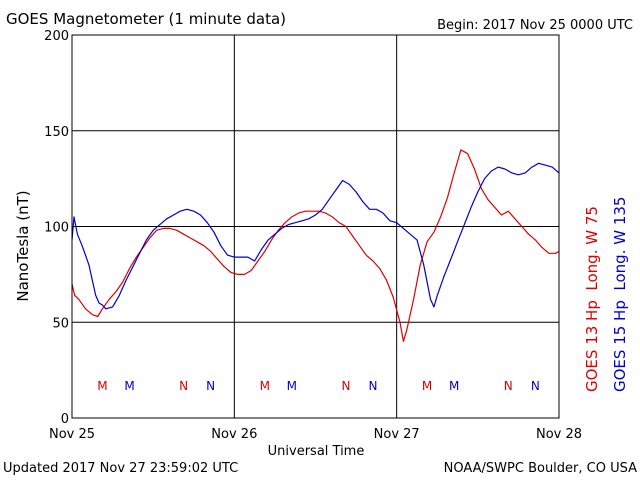 The image size is (640, 480). Describe the element at coordinates (397, 434) in the screenshot. I see `x-tick-label: Nov 27` at that location.